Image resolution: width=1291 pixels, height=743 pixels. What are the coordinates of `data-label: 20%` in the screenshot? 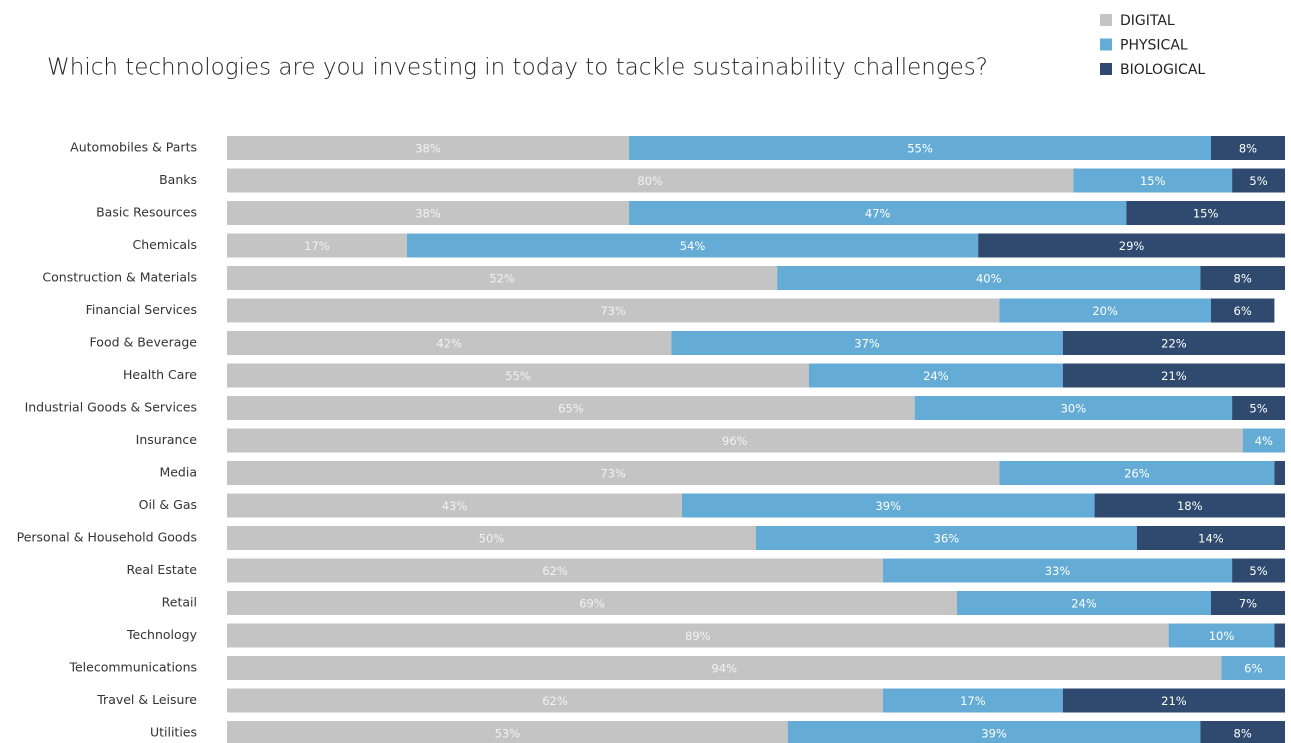 It's located at (1105, 311).